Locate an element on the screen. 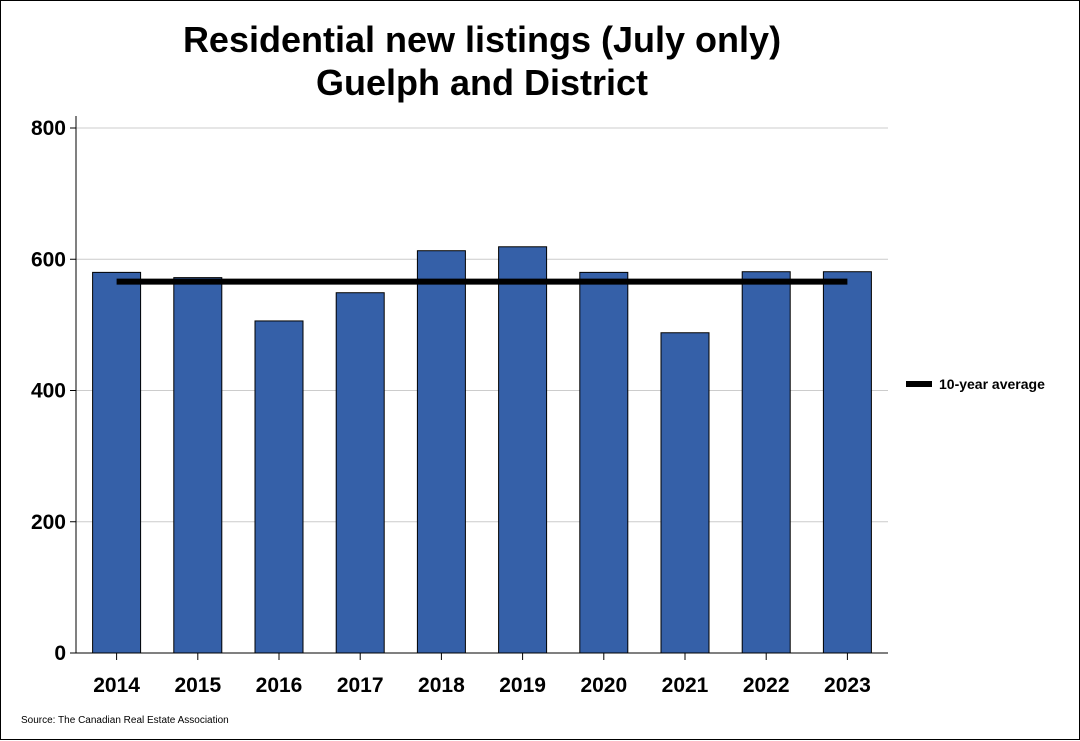 The width and height of the screenshot is (1080, 741). x-tick-label: 2018 is located at coordinates (441, 685).